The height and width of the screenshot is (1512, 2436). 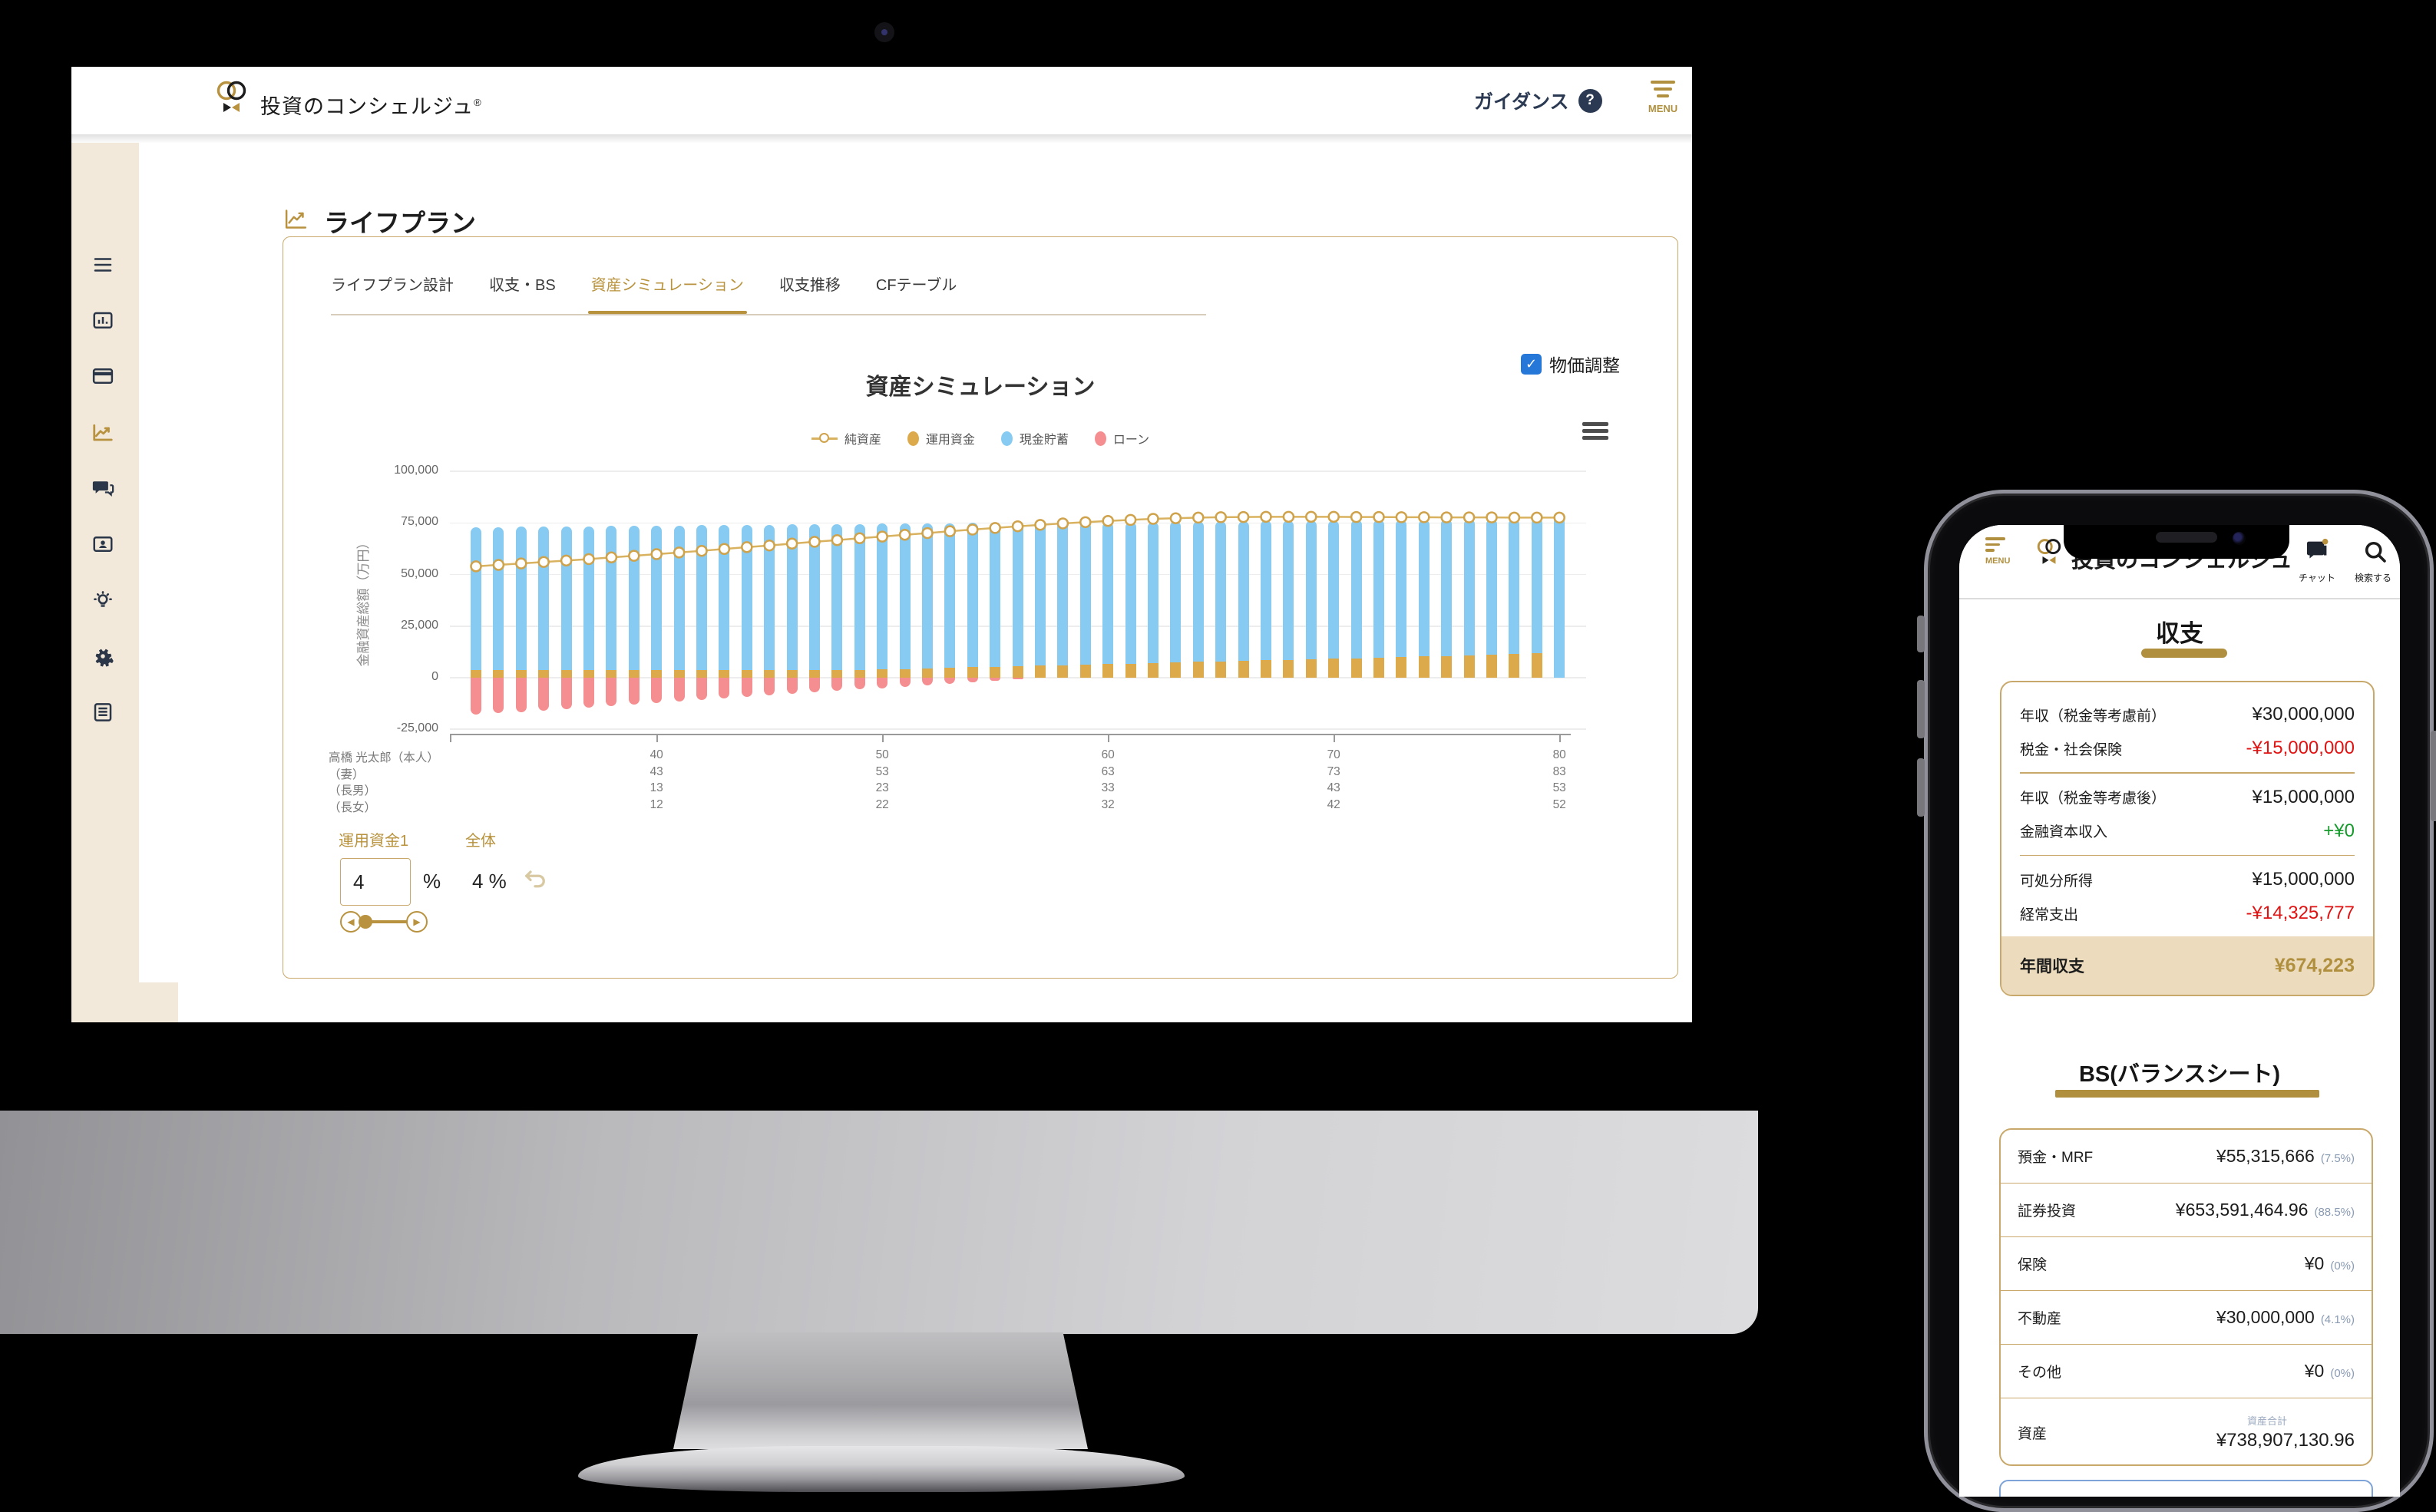 I want to click on price-adjust-label: 物価調整, so click(x=1584, y=365).